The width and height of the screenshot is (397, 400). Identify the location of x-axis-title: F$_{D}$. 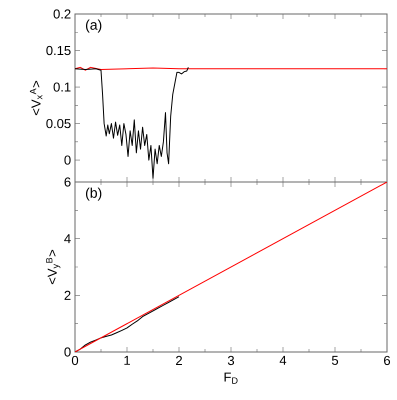
(231, 378).